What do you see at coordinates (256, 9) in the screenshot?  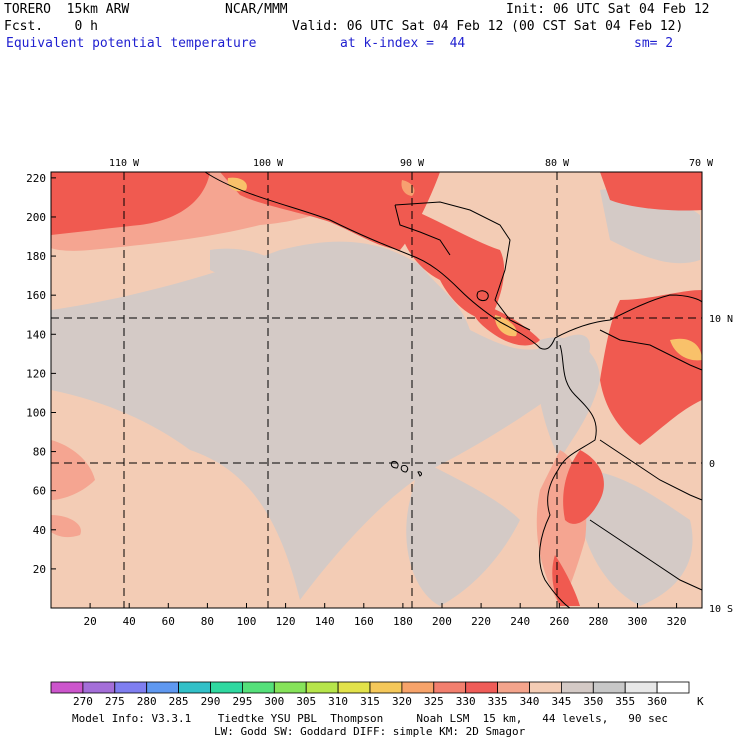 I see `org-label: NCAR/MMM` at bounding box center [256, 9].